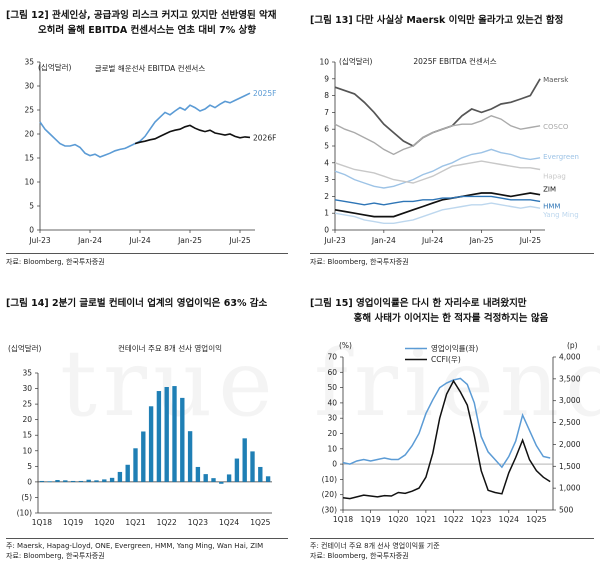 This screenshot has height=567, width=600. I want to click on bar-3Q18, so click(57, 481).